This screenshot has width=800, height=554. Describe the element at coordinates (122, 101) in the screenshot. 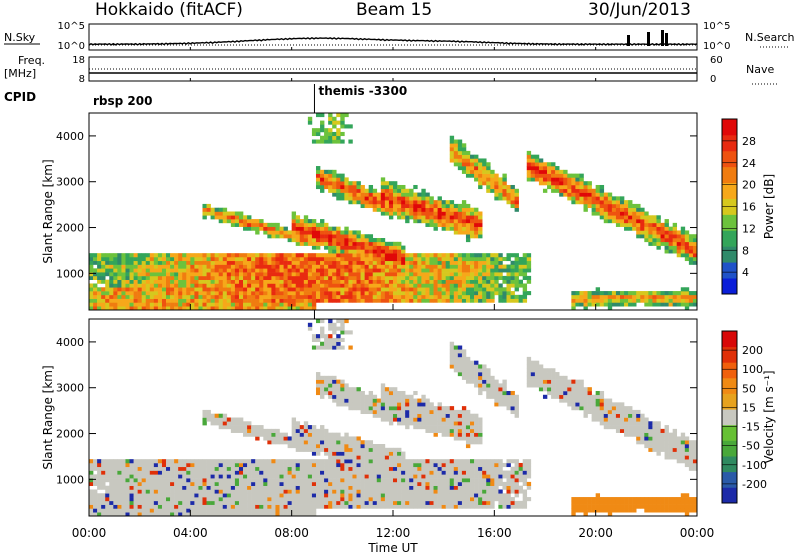

I see `cpid-segment-label: rbsp 200` at that location.